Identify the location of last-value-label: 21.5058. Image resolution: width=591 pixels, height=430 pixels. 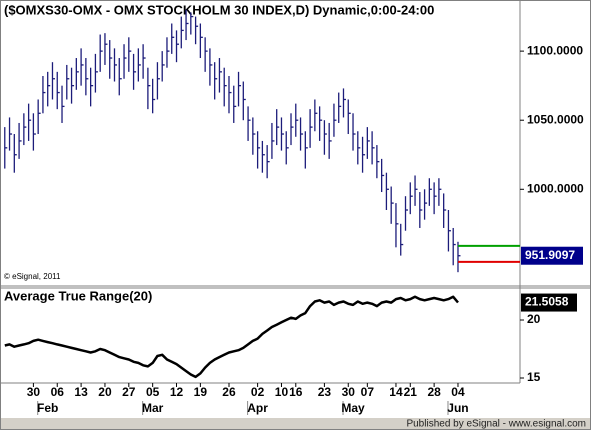
(547, 302).